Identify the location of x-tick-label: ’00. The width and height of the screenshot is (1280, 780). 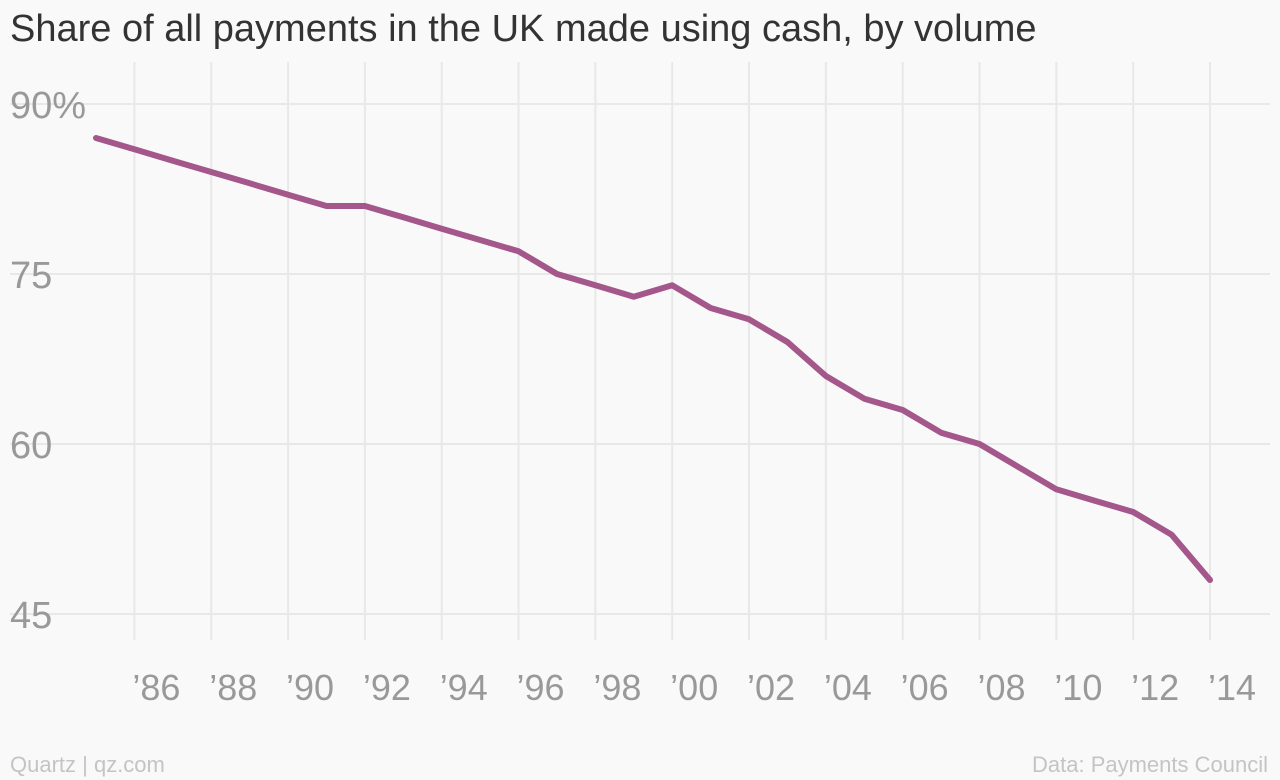
(694, 687).